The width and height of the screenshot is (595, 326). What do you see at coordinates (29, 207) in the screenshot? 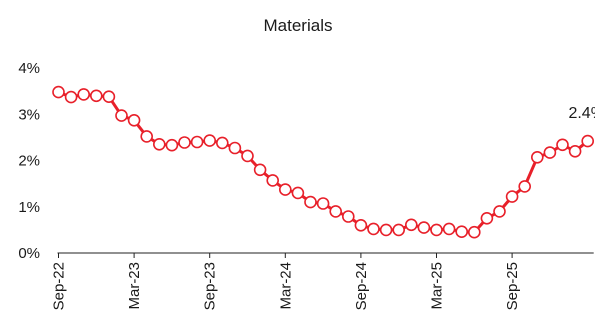
I see `y-tick-label: 1%` at bounding box center [29, 207].